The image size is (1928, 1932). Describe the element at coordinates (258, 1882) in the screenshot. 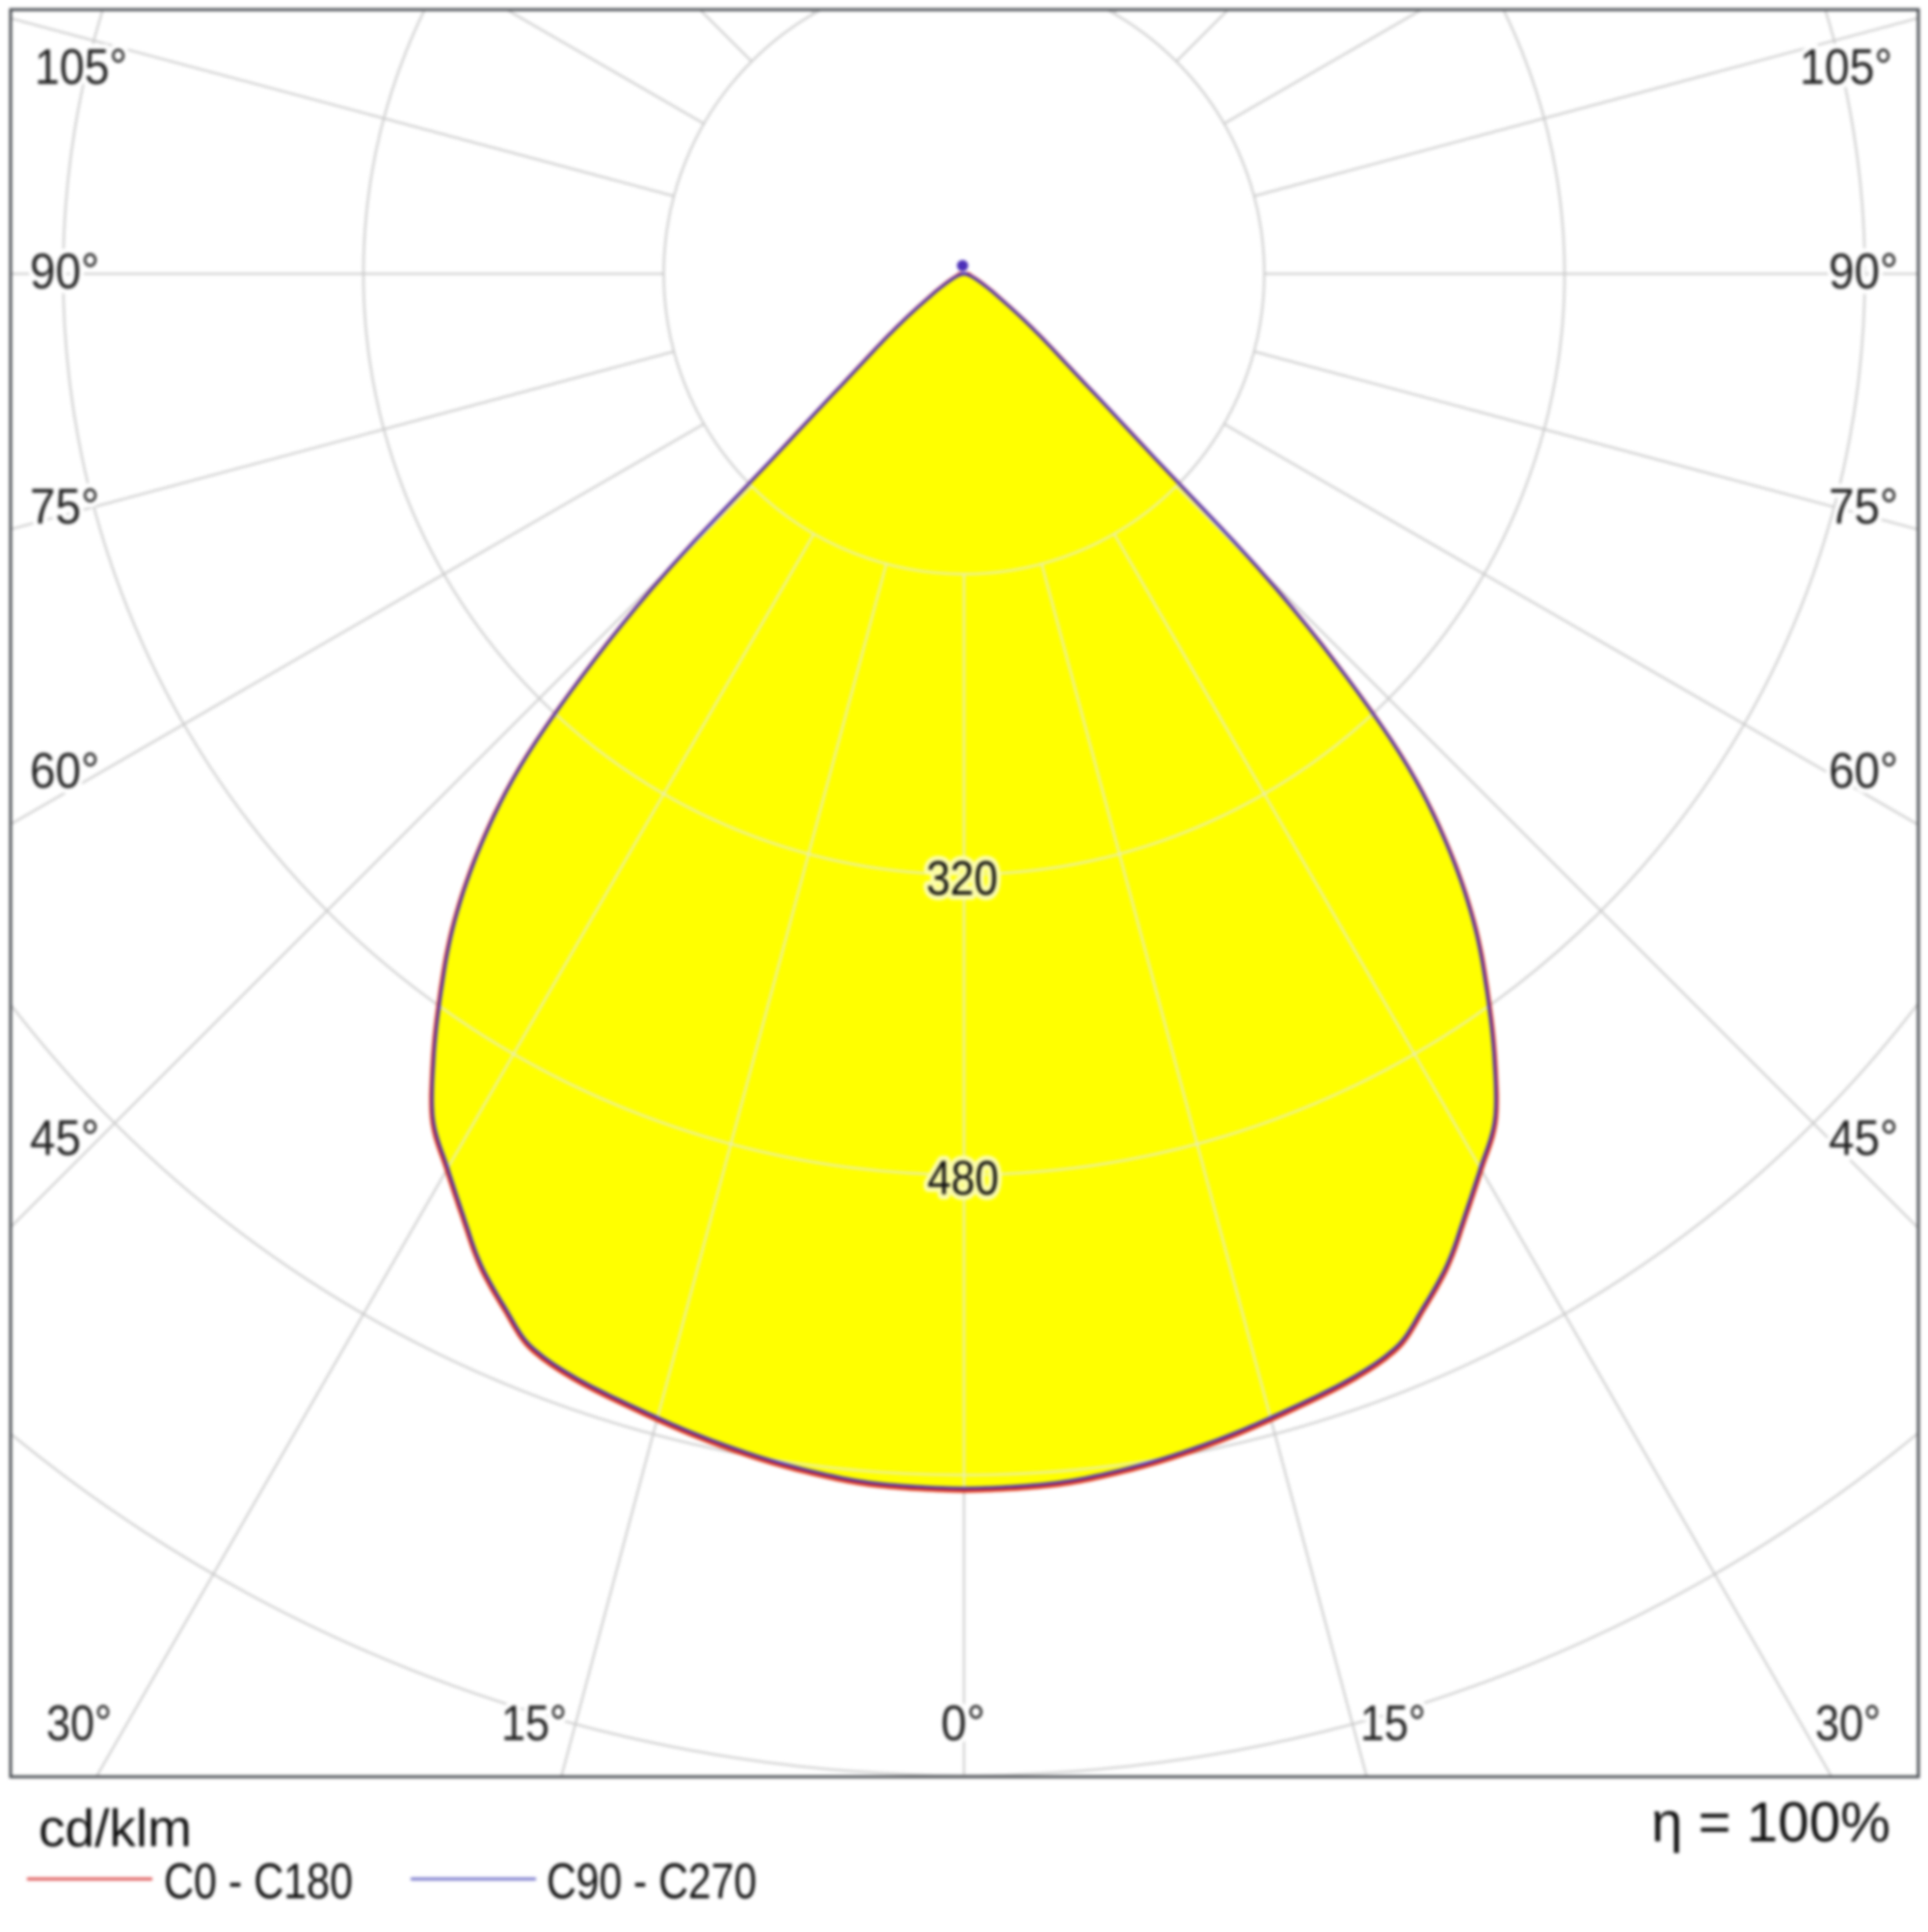

I see `svg-text: C0 - C180` at that location.